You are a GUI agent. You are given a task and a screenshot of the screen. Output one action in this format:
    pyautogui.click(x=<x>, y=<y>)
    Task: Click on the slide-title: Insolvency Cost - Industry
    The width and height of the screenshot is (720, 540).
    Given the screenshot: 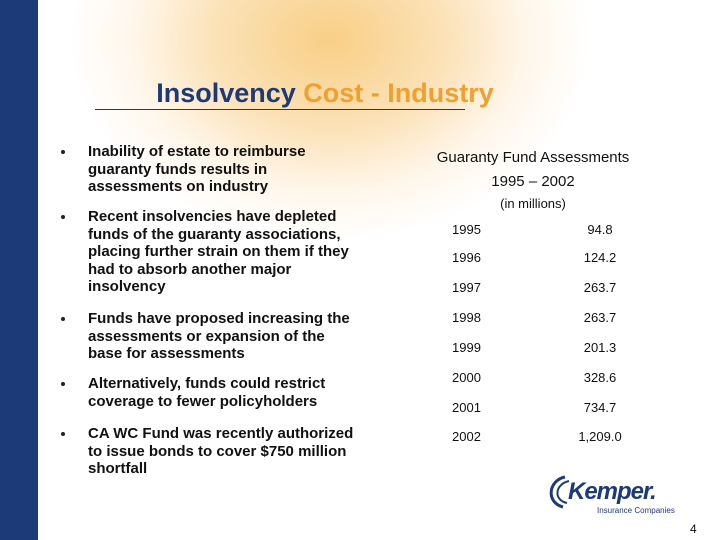 What is the action you would take?
    pyautogui.click(x=325, y=93)
    